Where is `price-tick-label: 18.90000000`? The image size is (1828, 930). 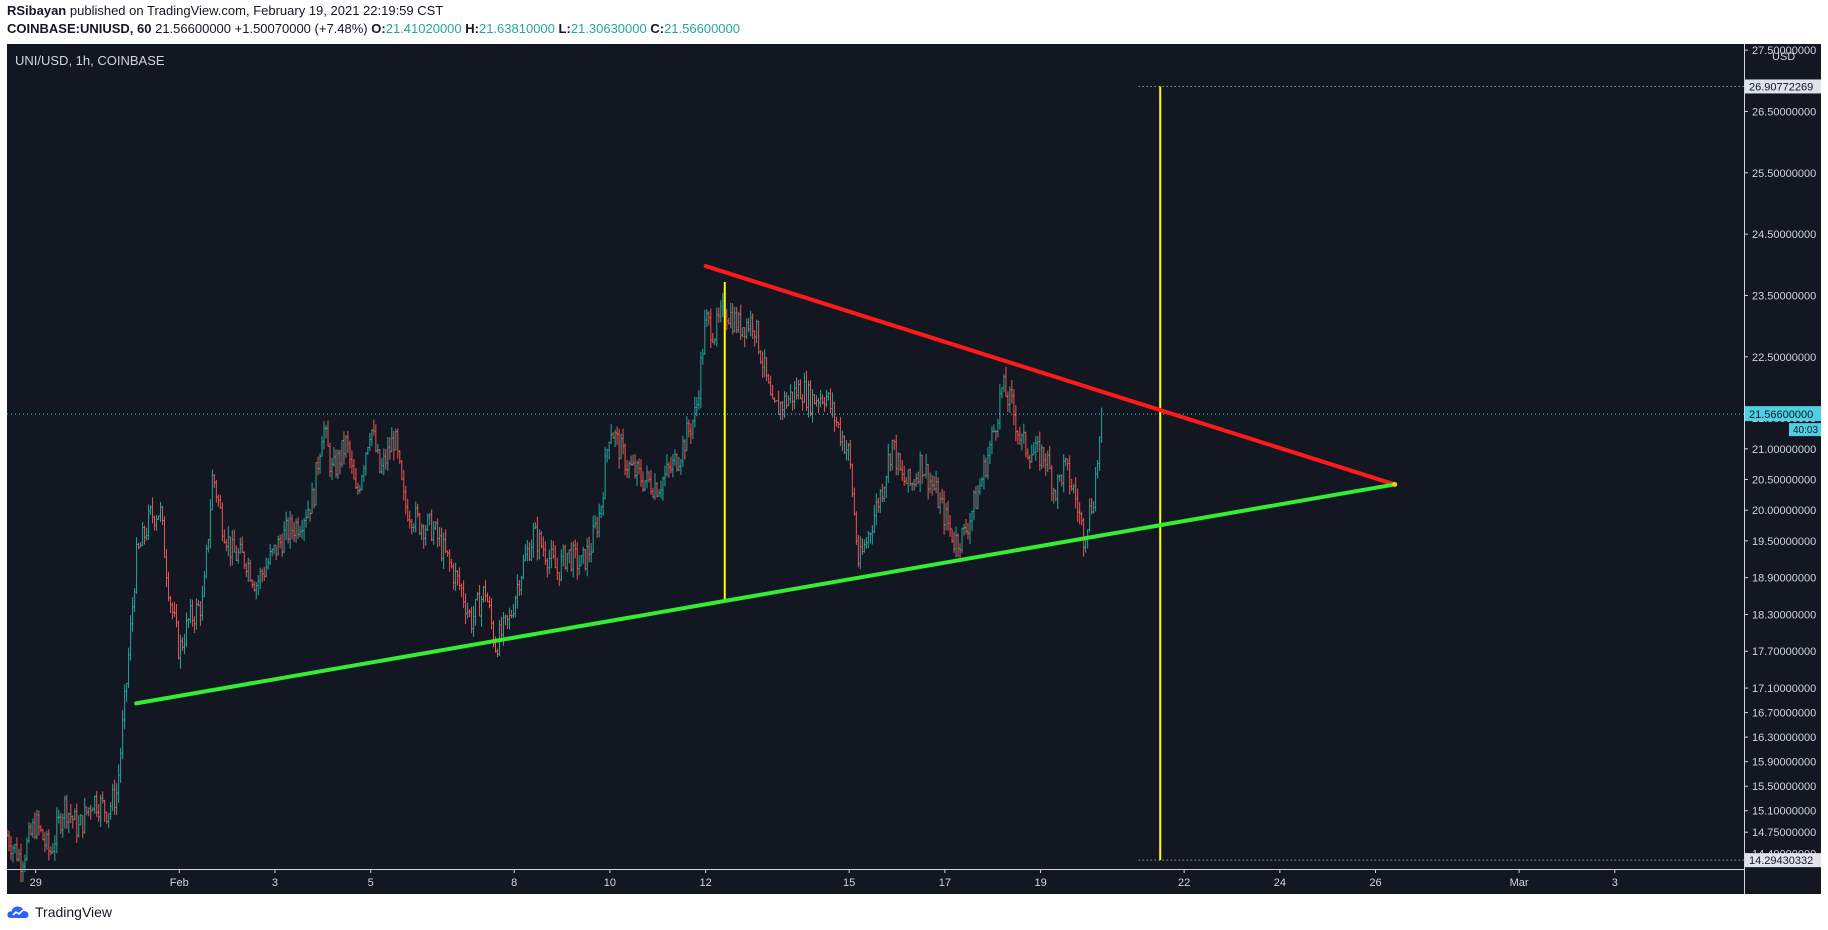 price-tick-label: 18.90000000 is located at coordinates (1784, 579).